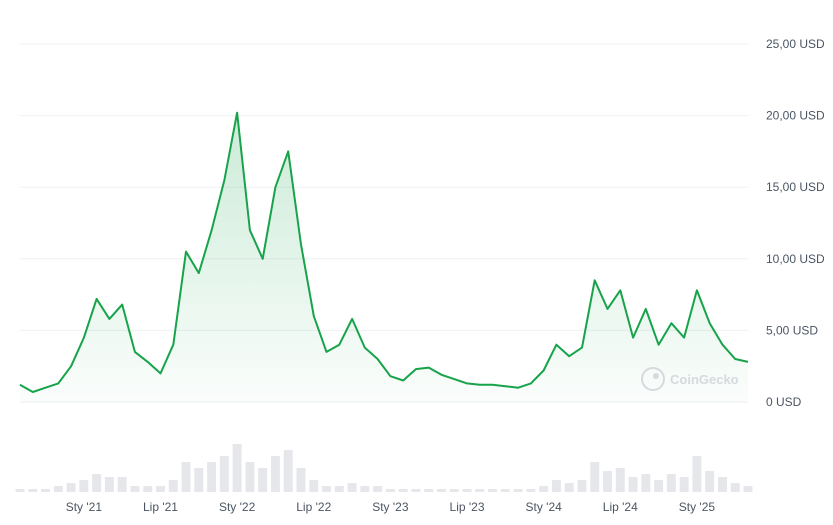 The image size is (833, 525). What do you see at coordinates (795, 259) in the screenshot?
I see `y-tick-label: 10,00 USD` at bounding box center [795, 259].